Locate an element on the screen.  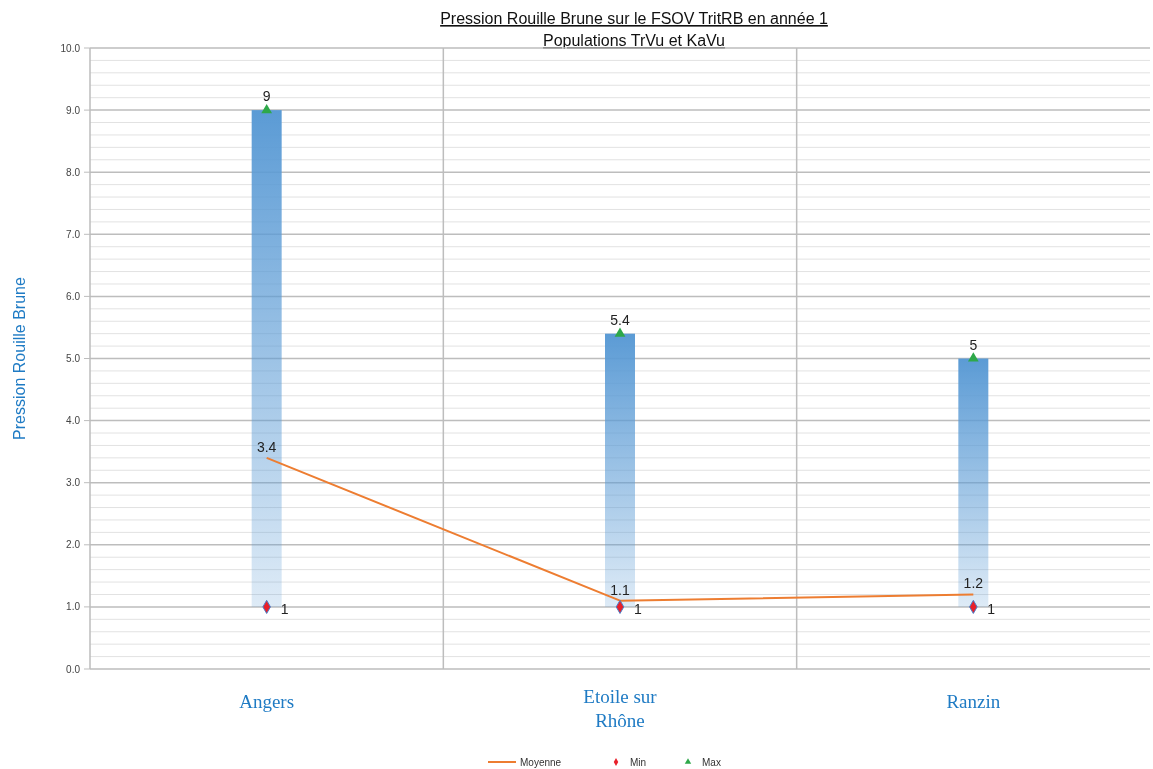
y-tick-label: 10.0 is located at coordinates (70, 48).